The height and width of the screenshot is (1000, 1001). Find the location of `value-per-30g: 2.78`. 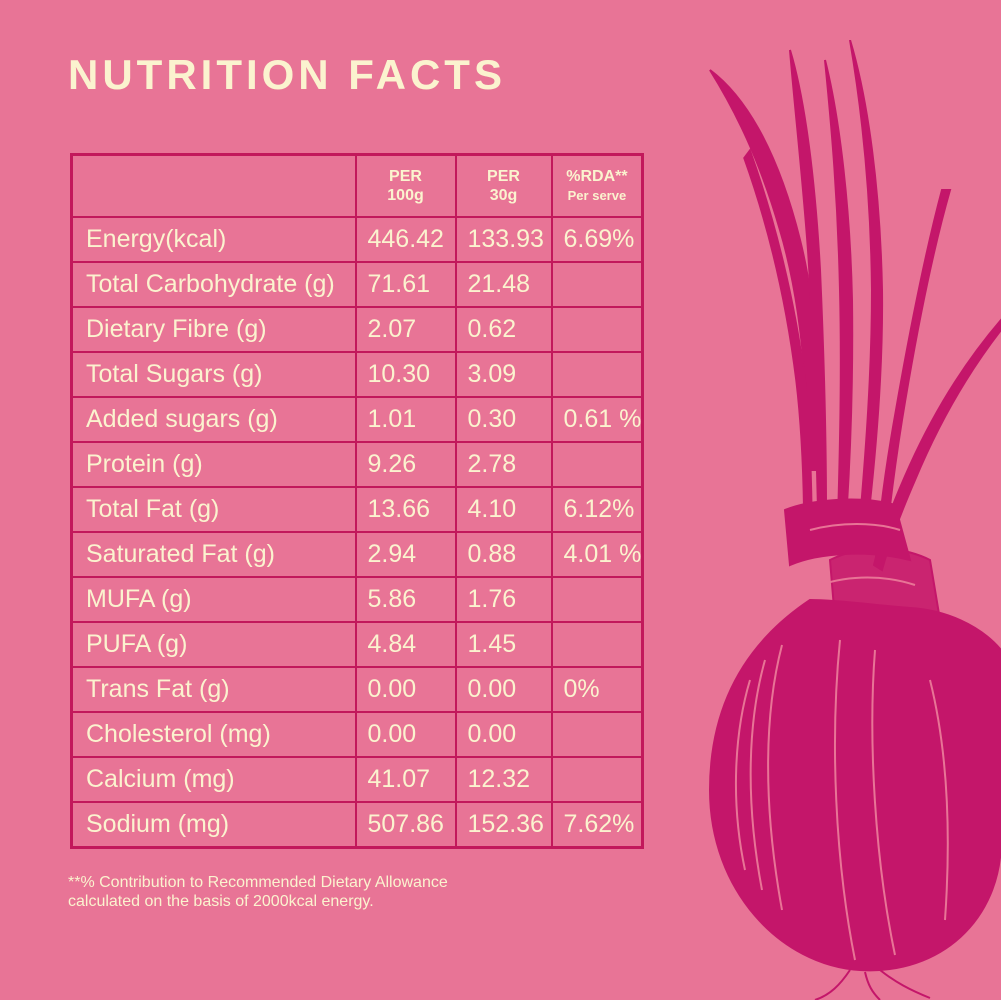

value-per-30g: 2.78 is located at coordinates (503, 464).